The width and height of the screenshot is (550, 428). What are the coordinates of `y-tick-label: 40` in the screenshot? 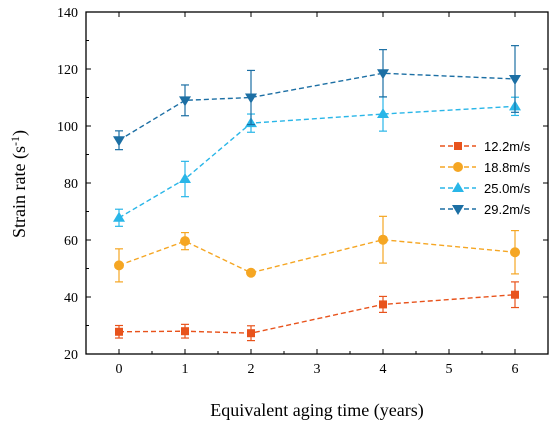 It's located at (71, 298).